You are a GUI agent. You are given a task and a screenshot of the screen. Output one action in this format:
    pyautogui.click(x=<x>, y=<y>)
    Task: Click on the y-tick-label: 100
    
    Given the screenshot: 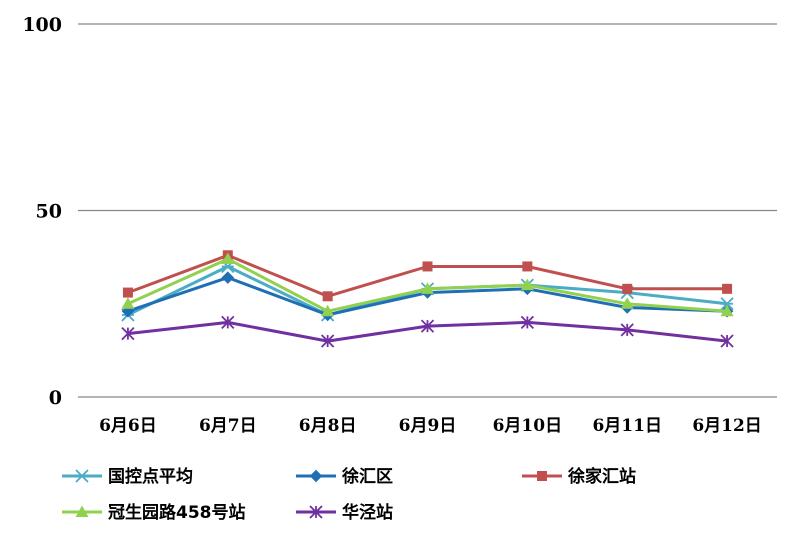 What is the action you would take?
    pyautogui.click(x=42, y=25)
    